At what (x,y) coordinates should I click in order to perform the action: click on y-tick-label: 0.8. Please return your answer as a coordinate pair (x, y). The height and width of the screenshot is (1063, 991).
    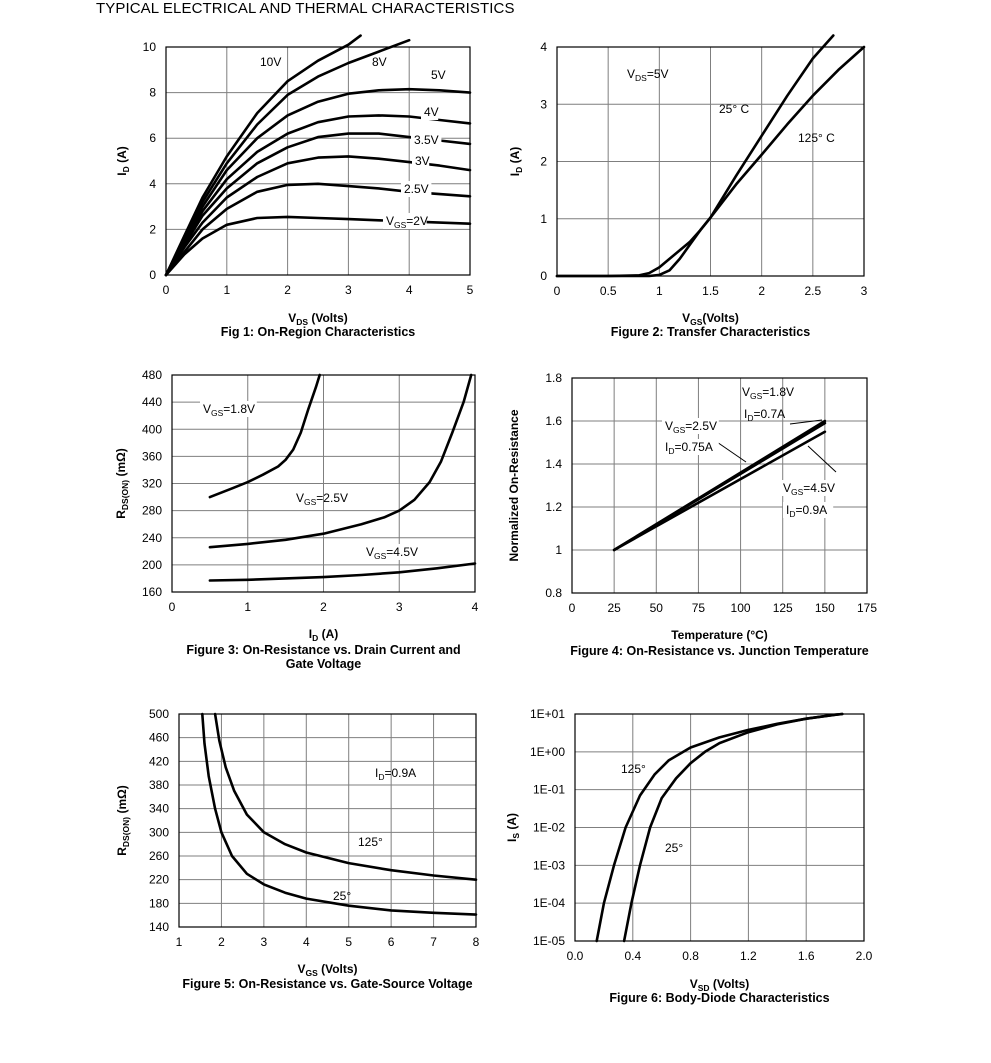
    Looking at the image, I should click on (553, 593).